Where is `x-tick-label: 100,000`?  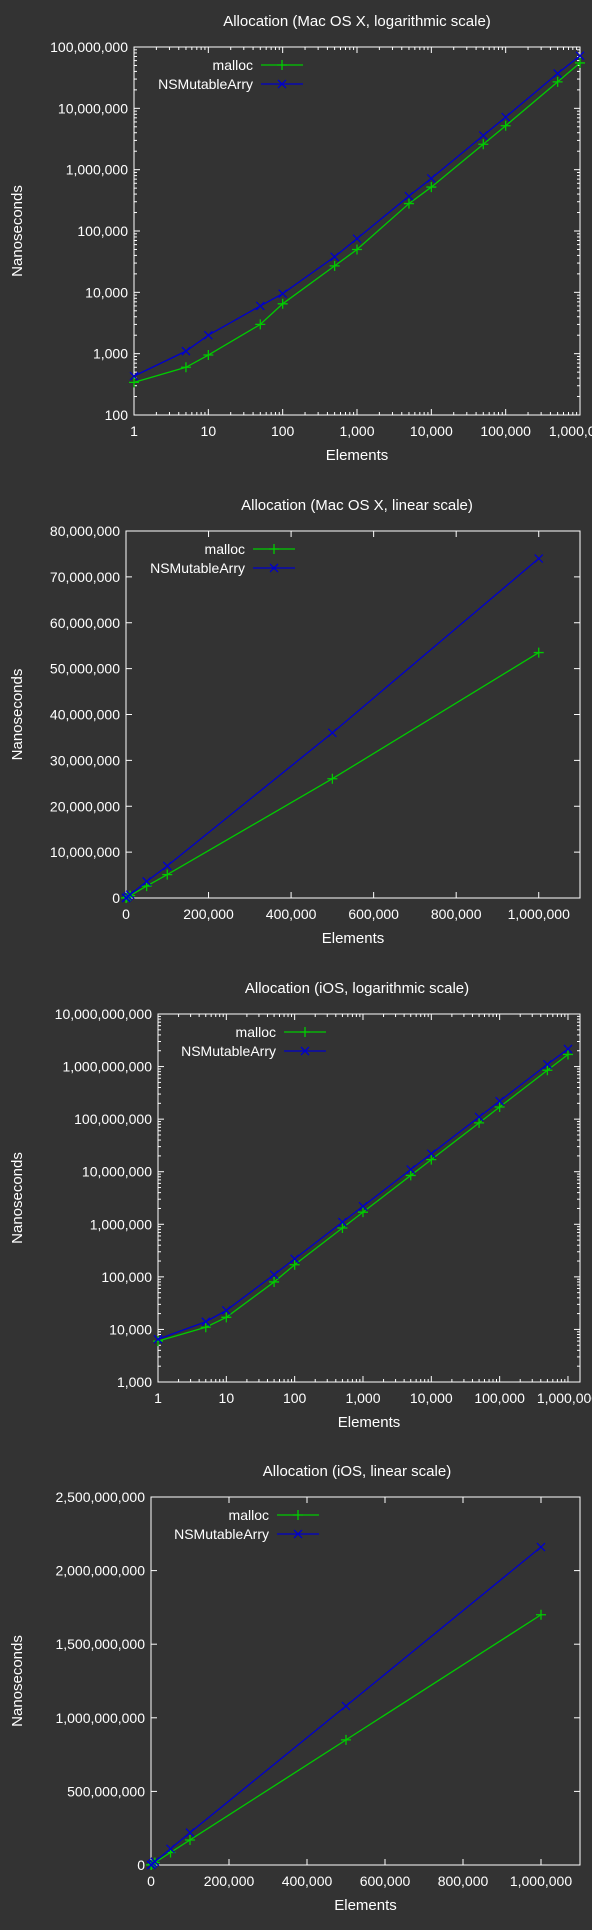
x-tick-label: 100,000 is located at coordinates (505, 431).